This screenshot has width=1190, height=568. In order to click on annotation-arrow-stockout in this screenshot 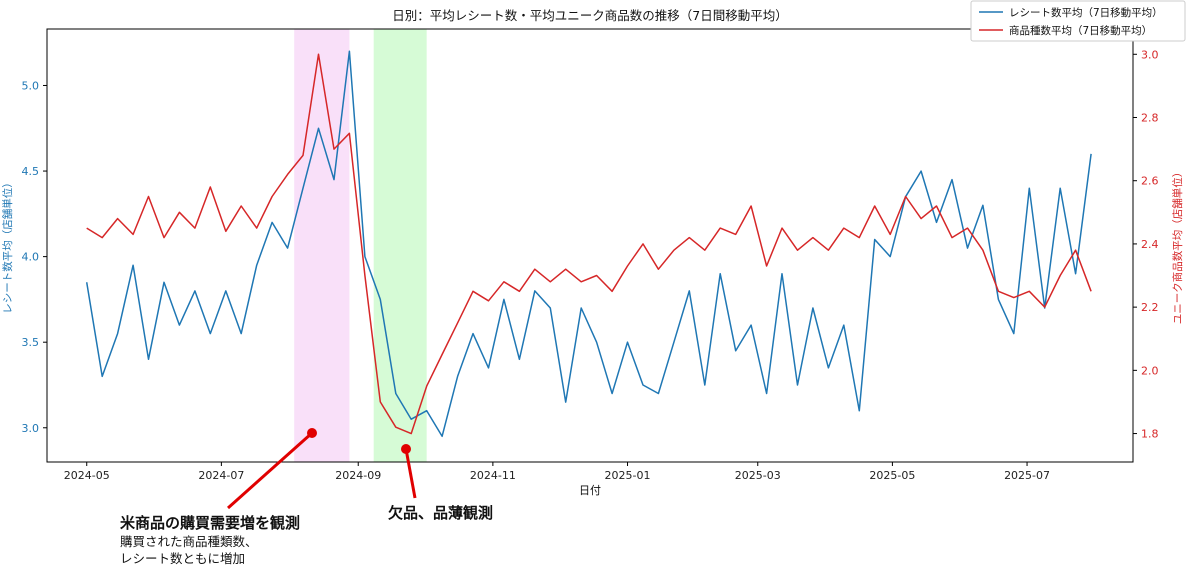, I will do `click(410, 473)`.